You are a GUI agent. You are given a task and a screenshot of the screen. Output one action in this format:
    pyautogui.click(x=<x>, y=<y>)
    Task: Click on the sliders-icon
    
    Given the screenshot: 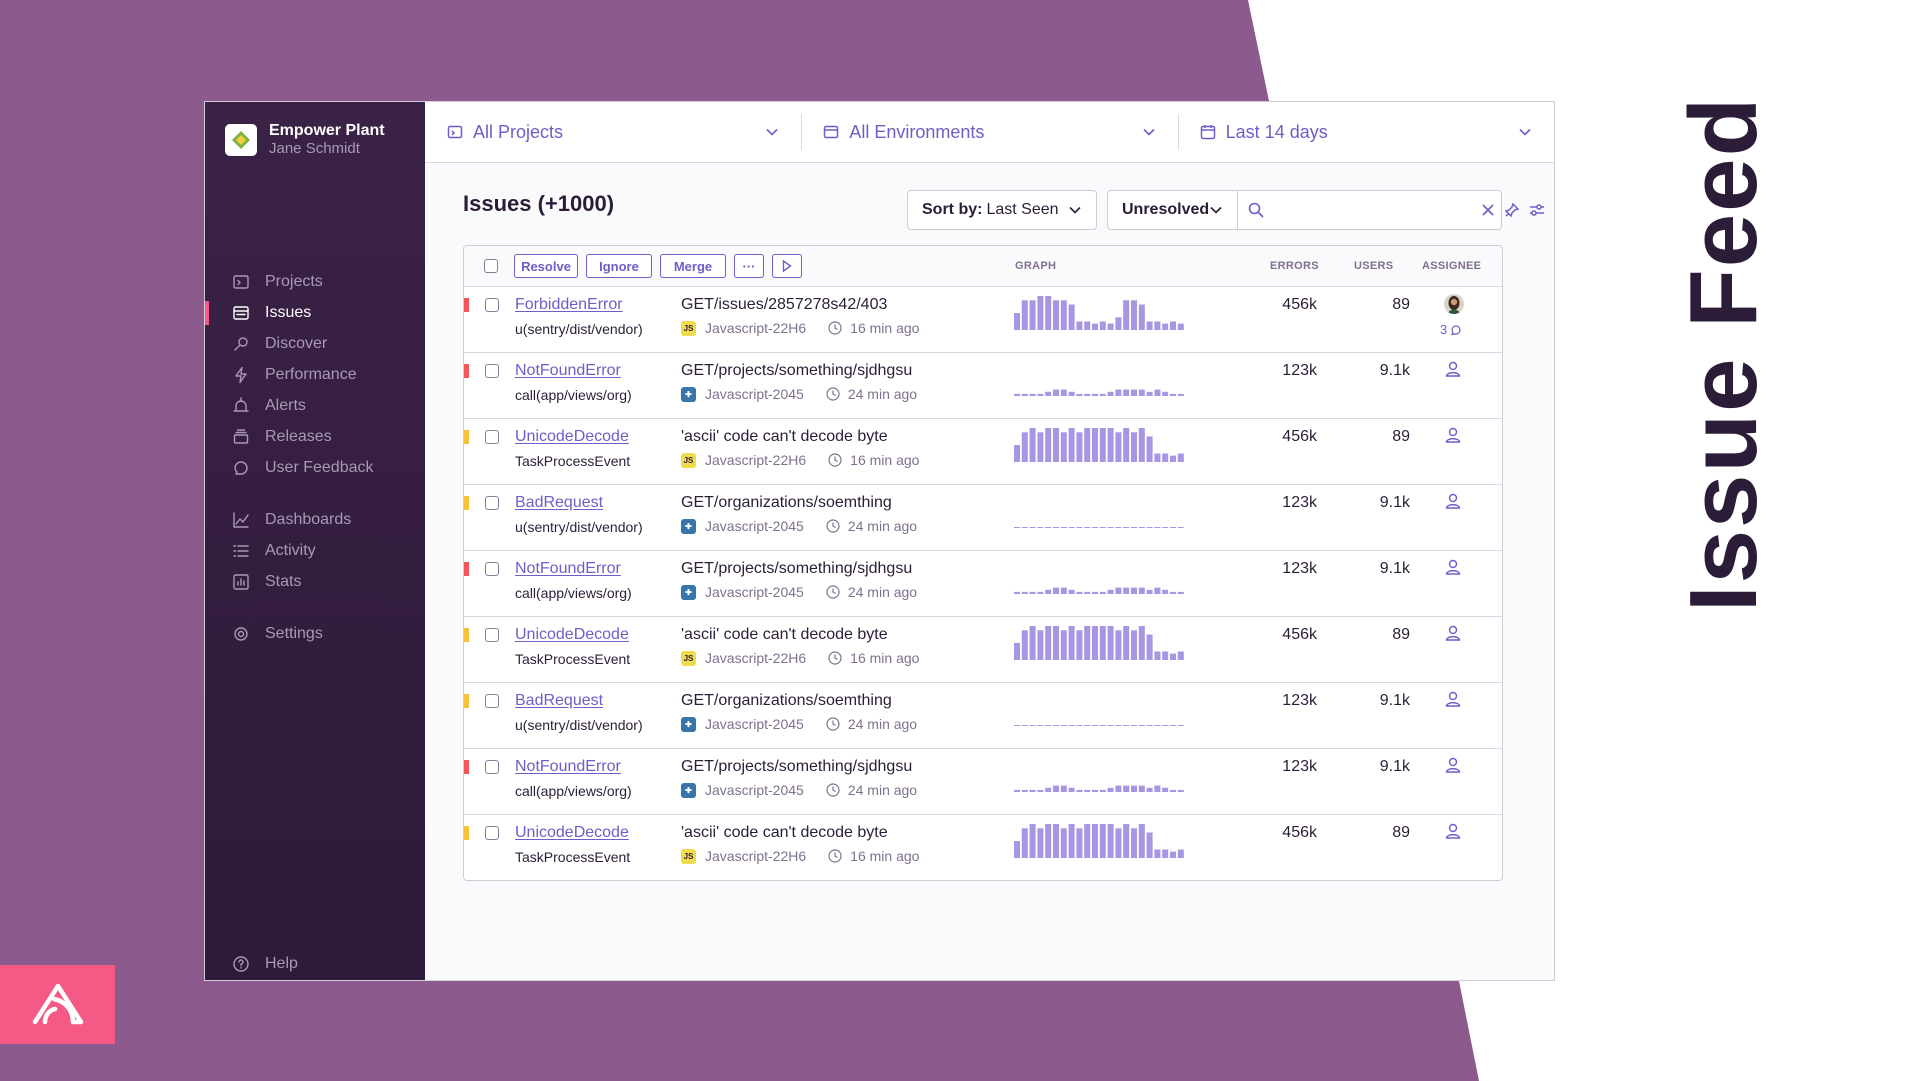 What is the action you would take?
    pyautogui.click(x=1537, y=210)
    